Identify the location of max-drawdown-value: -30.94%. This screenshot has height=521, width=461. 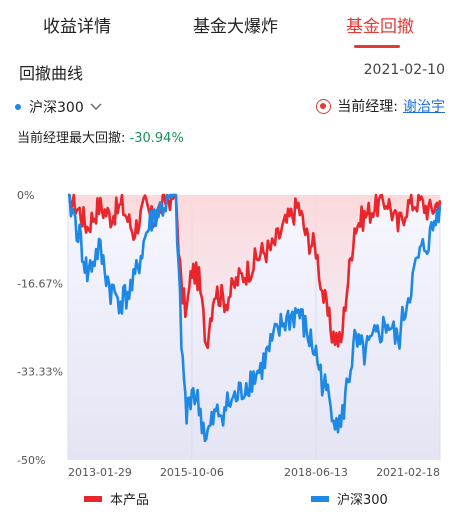
(156, 138).